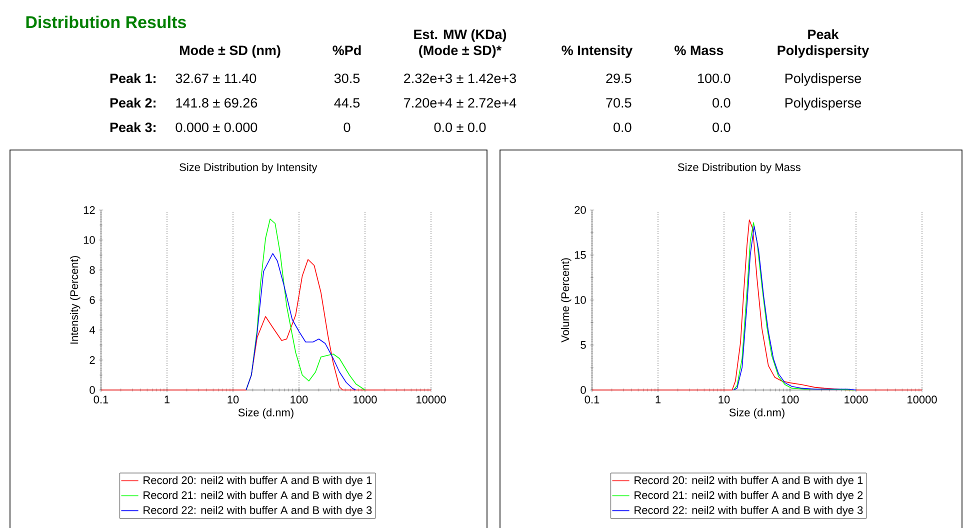 This screenshot has width=963, height=528. I want to click on category-label: Mode ± SD (nm), so click(230, 51).